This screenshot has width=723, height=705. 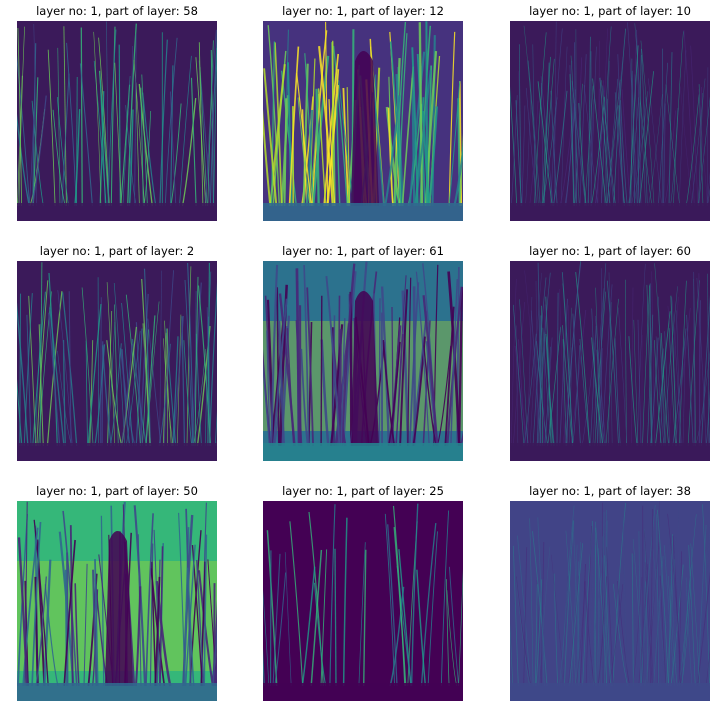 I want to click on panel-title: layer no: 1, part of layer: 50, so click(x=117, y=491).